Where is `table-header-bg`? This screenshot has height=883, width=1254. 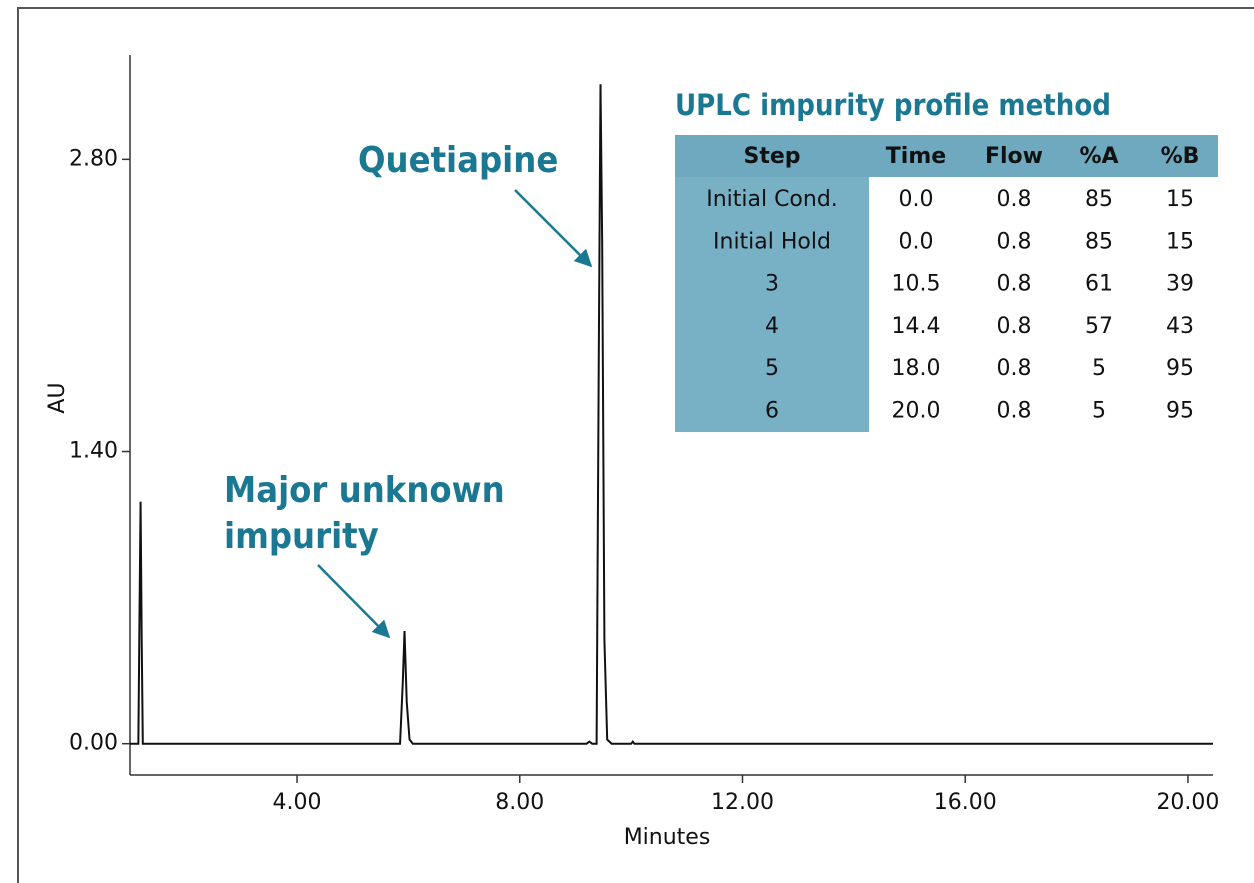
table-header-bg is located at coordinates (946, 156).